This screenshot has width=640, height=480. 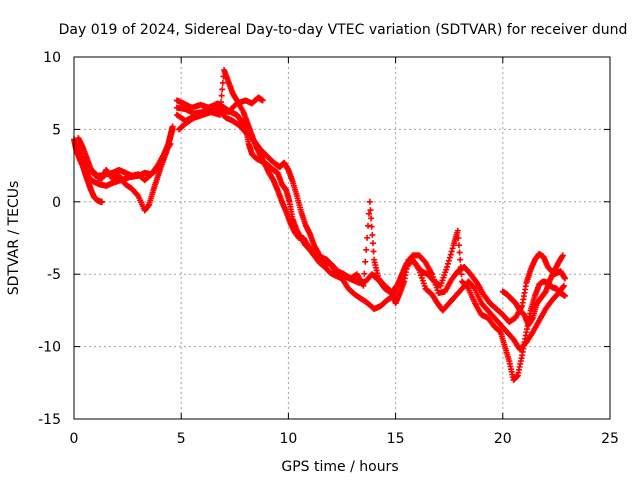 What do you see at coordinates (396, 439) in the screenshot?
I see `x-tick-label: 15` at bounding box center [396, 439].